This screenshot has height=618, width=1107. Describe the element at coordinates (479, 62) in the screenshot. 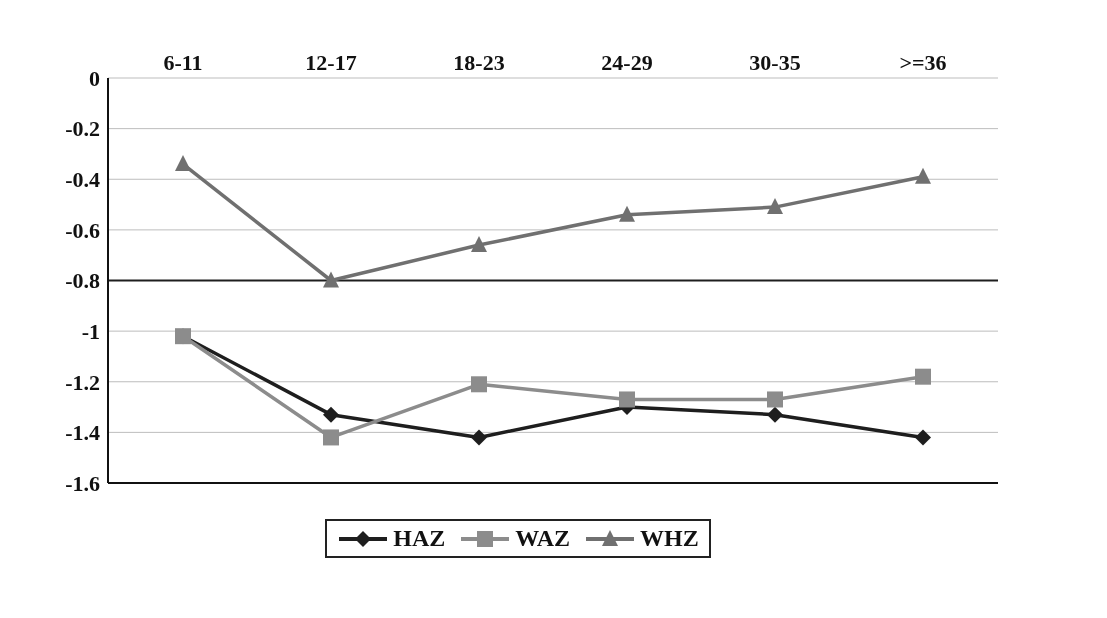

I see `x-tick-label: 18-23` at that location.